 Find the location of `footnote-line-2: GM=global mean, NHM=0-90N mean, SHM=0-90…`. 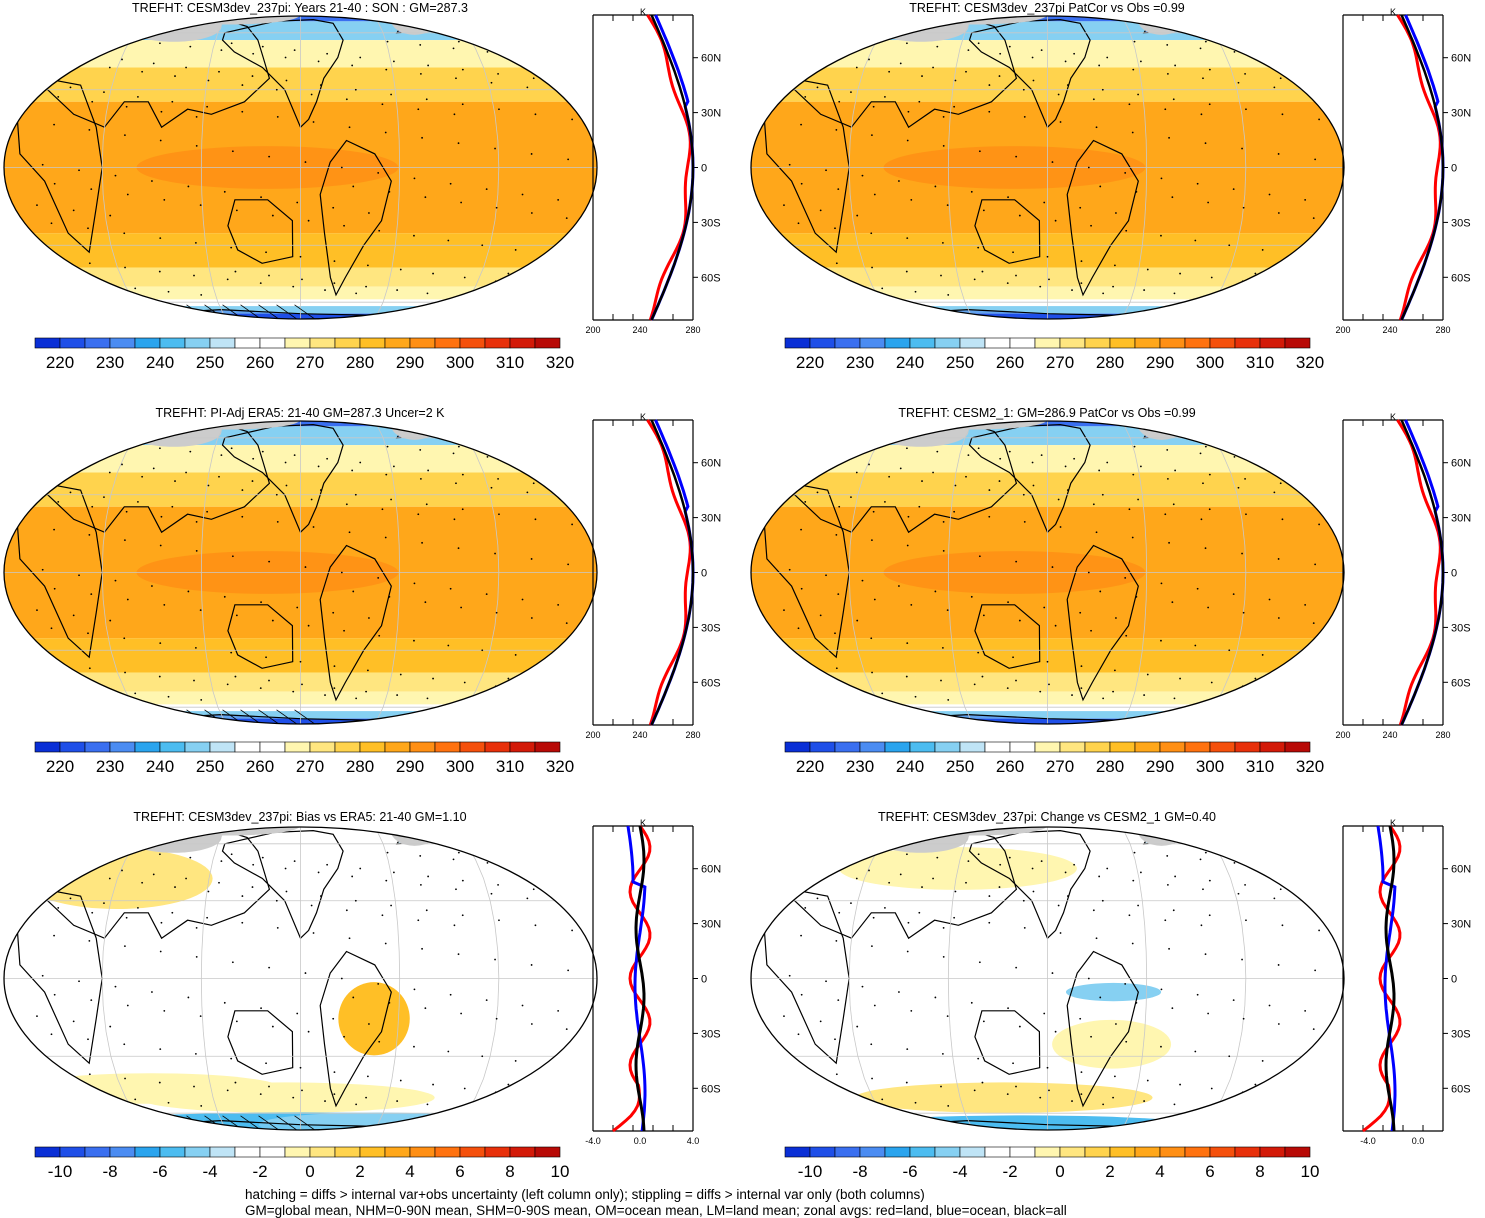

footnote-line-2: GM=global mean, NHM=0-90N mean, SHM=0-90… is located at coordinates (656, 1210).